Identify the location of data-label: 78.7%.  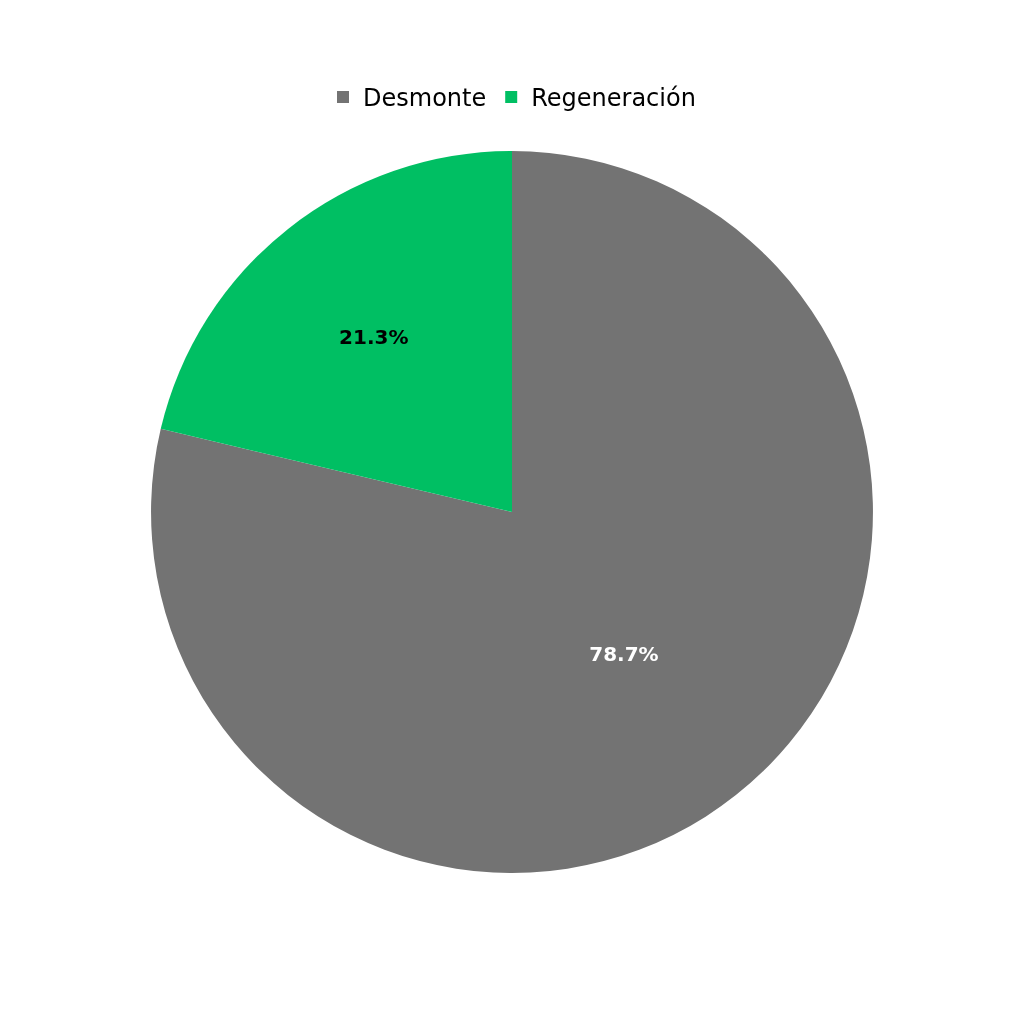
(624, 653).